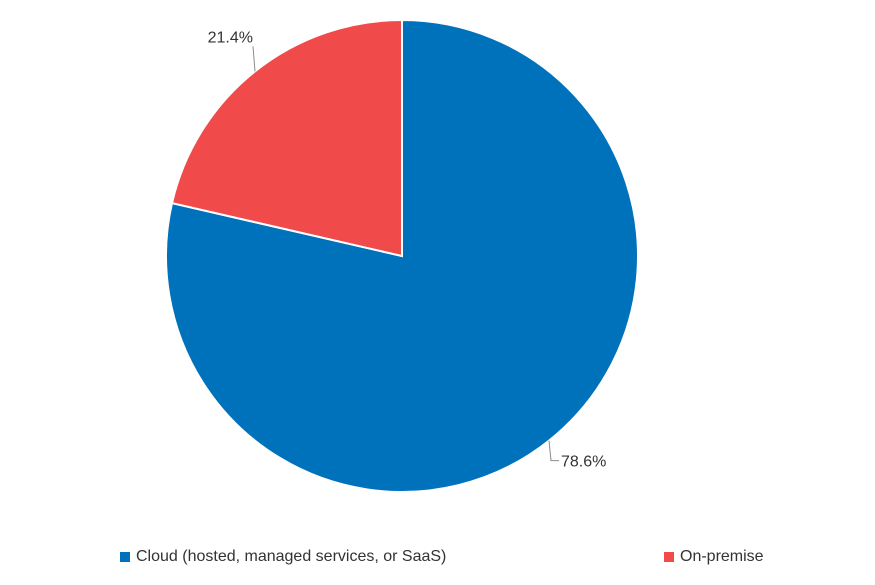 This screenshot has height=585, width=875. I want to click on leader-line-cloud-hosted-managed-services-or-saas, so click(553, 451).